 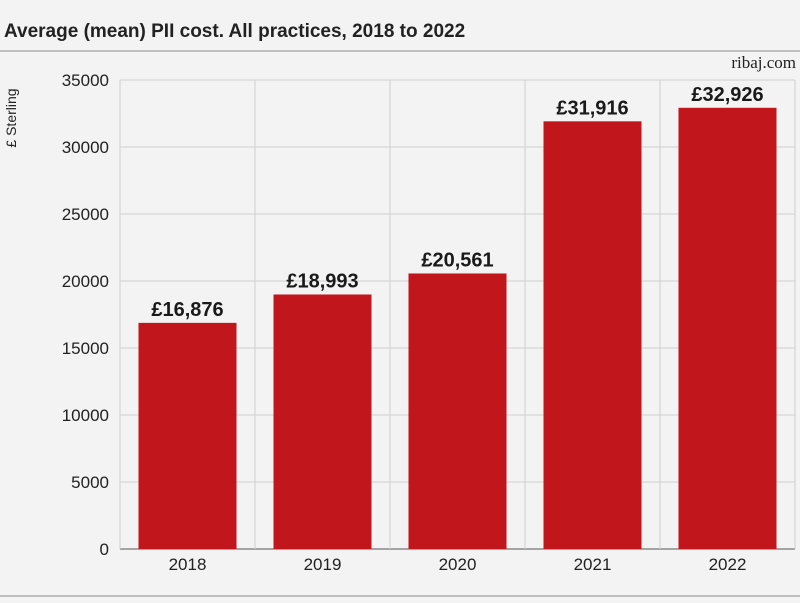 I want to click on y-tick-label: 5000, so click(x=90, y=482).